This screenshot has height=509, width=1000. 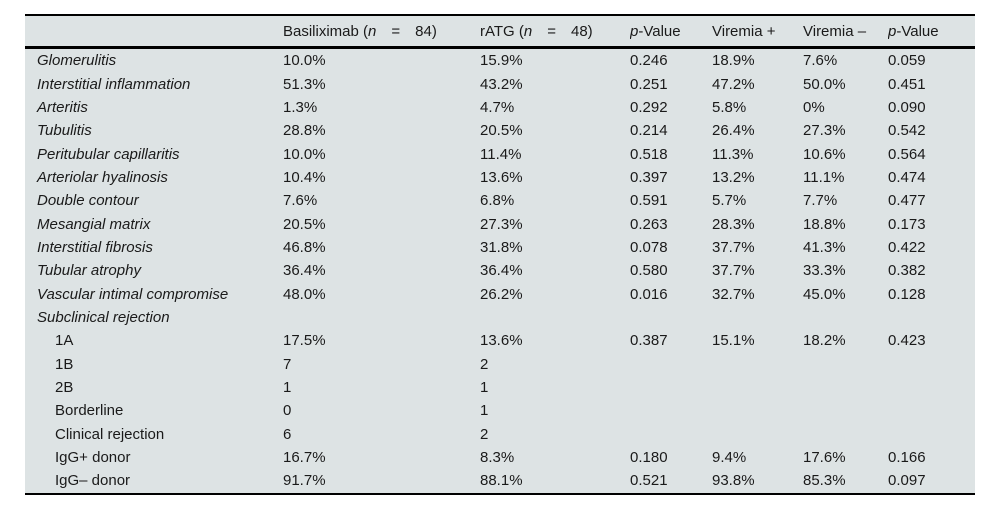 What do you see at coordinates (649, 271) in the screenshot?
I see `value-cell: 0.580` at bounding box center [649, 271].